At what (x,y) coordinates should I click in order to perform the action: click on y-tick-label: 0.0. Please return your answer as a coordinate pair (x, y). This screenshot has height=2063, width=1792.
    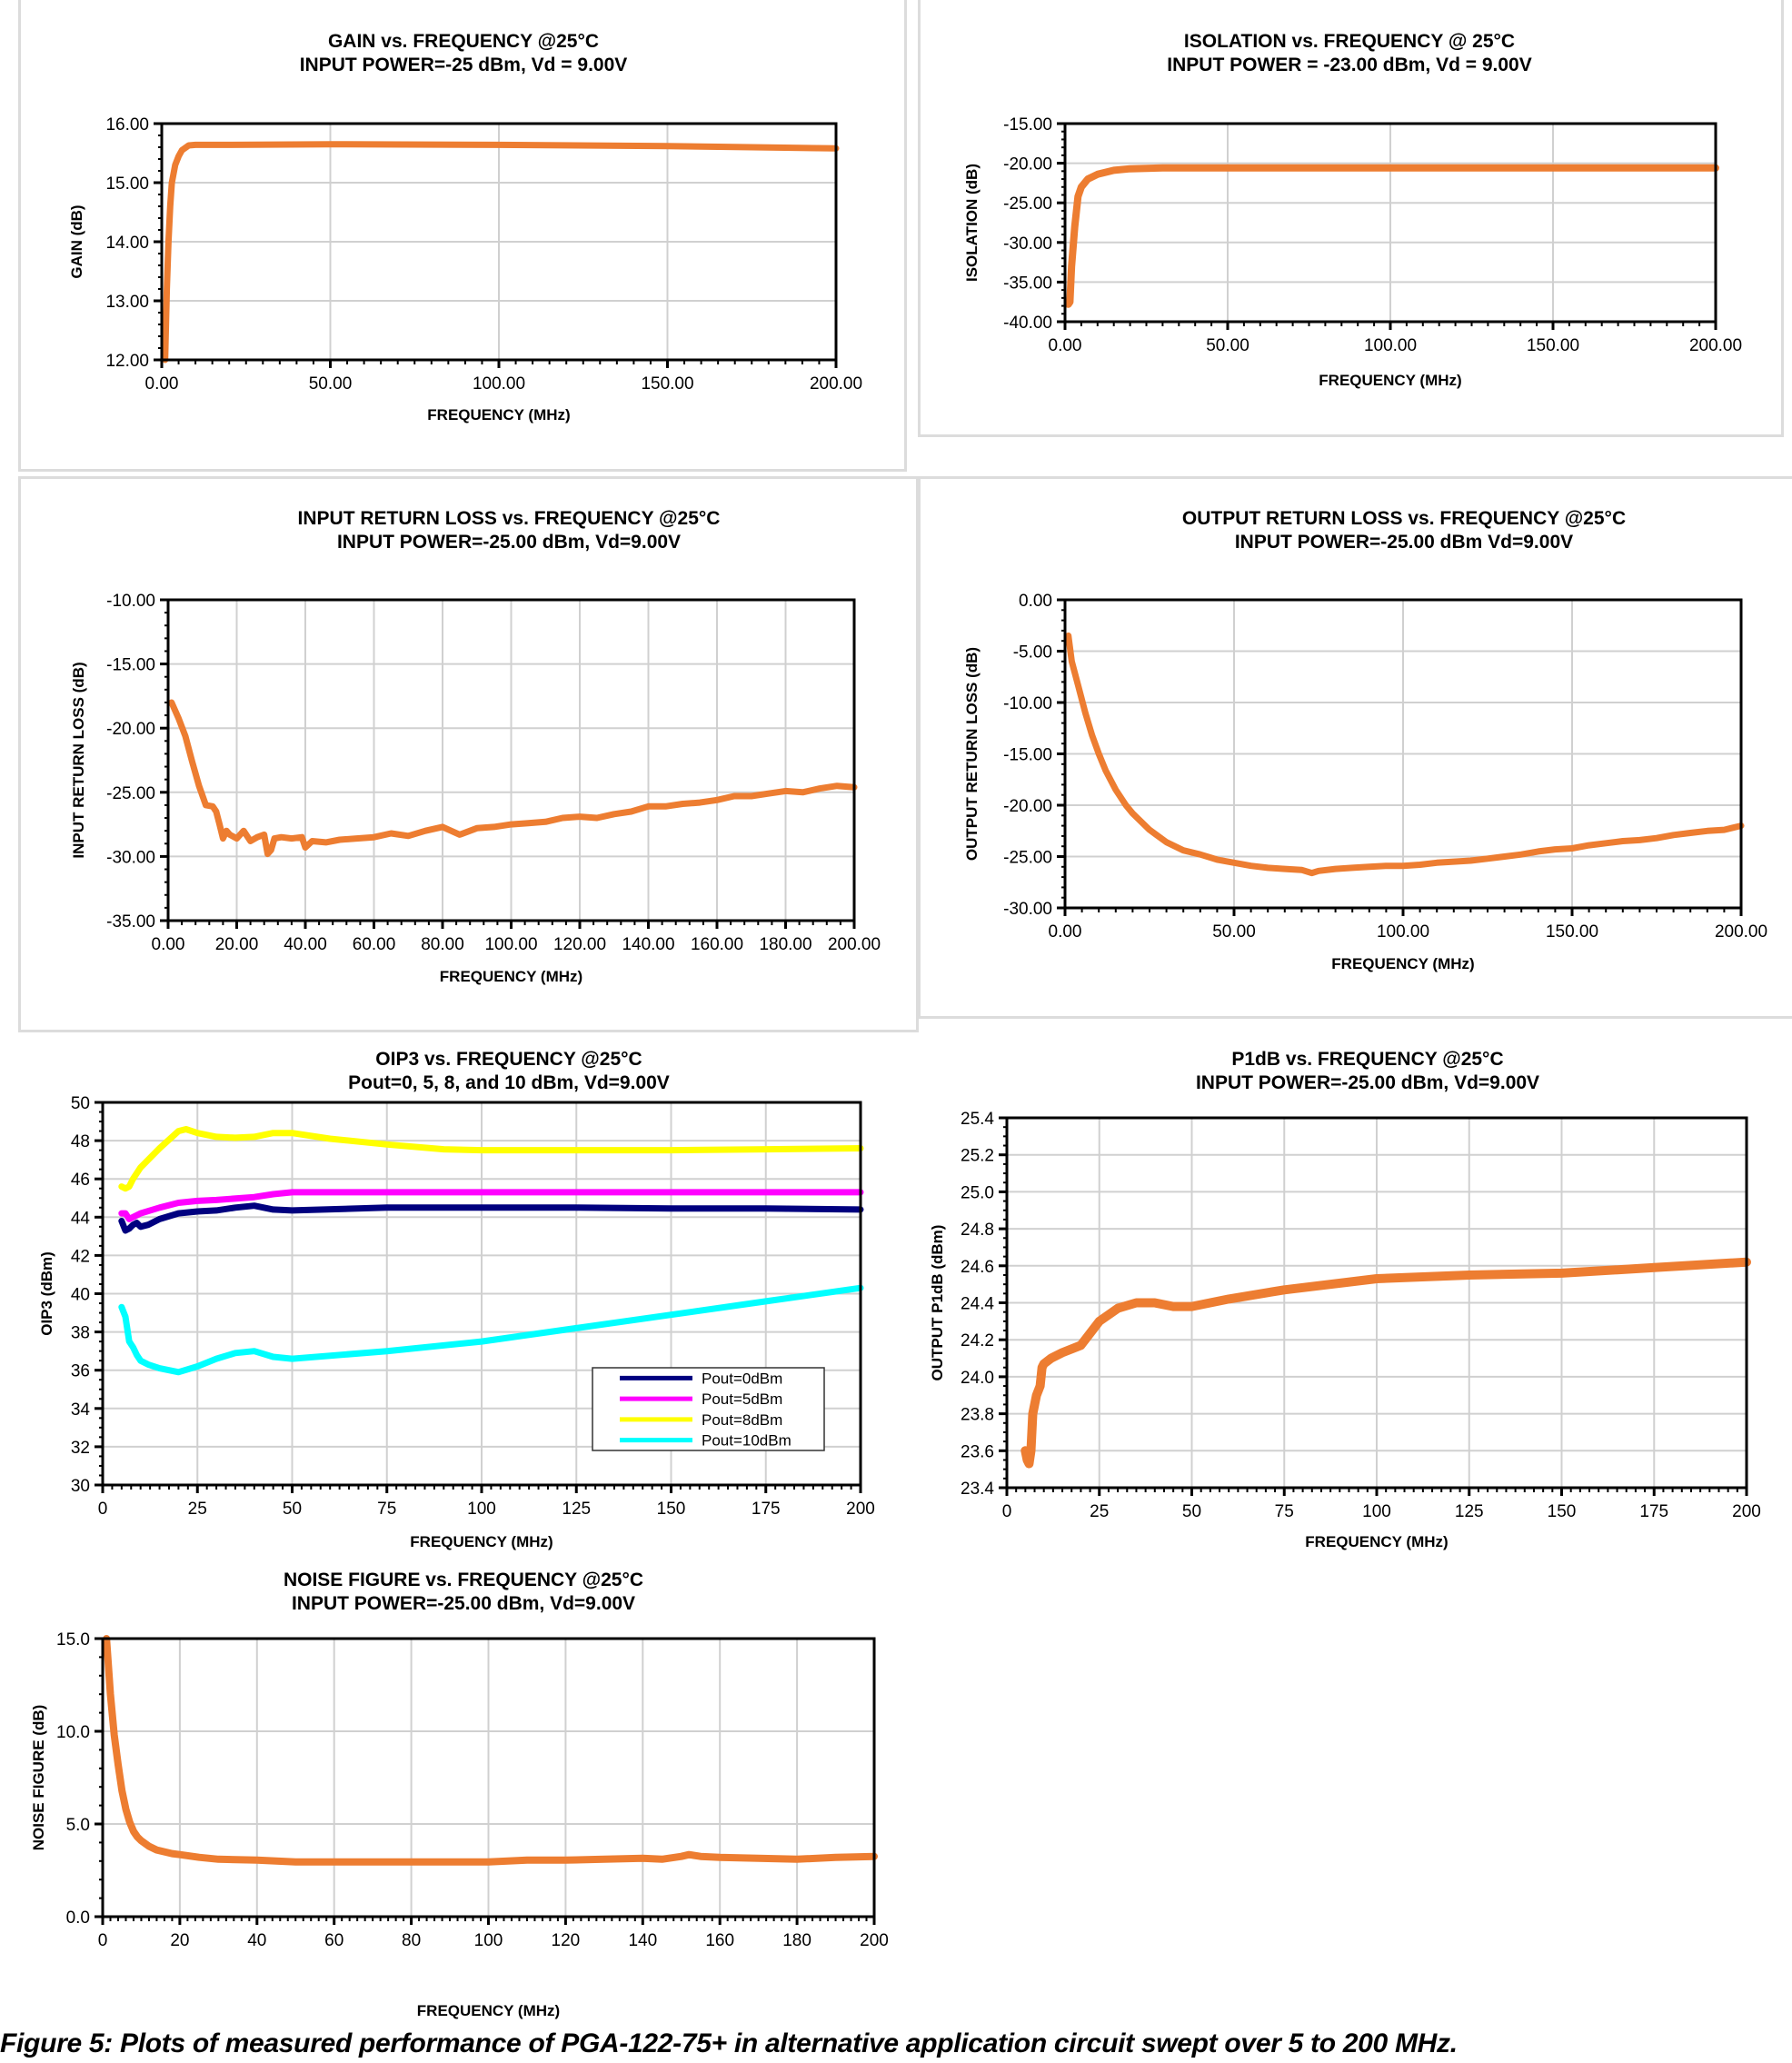
    Looking at the image, I should click on (78, 1918).